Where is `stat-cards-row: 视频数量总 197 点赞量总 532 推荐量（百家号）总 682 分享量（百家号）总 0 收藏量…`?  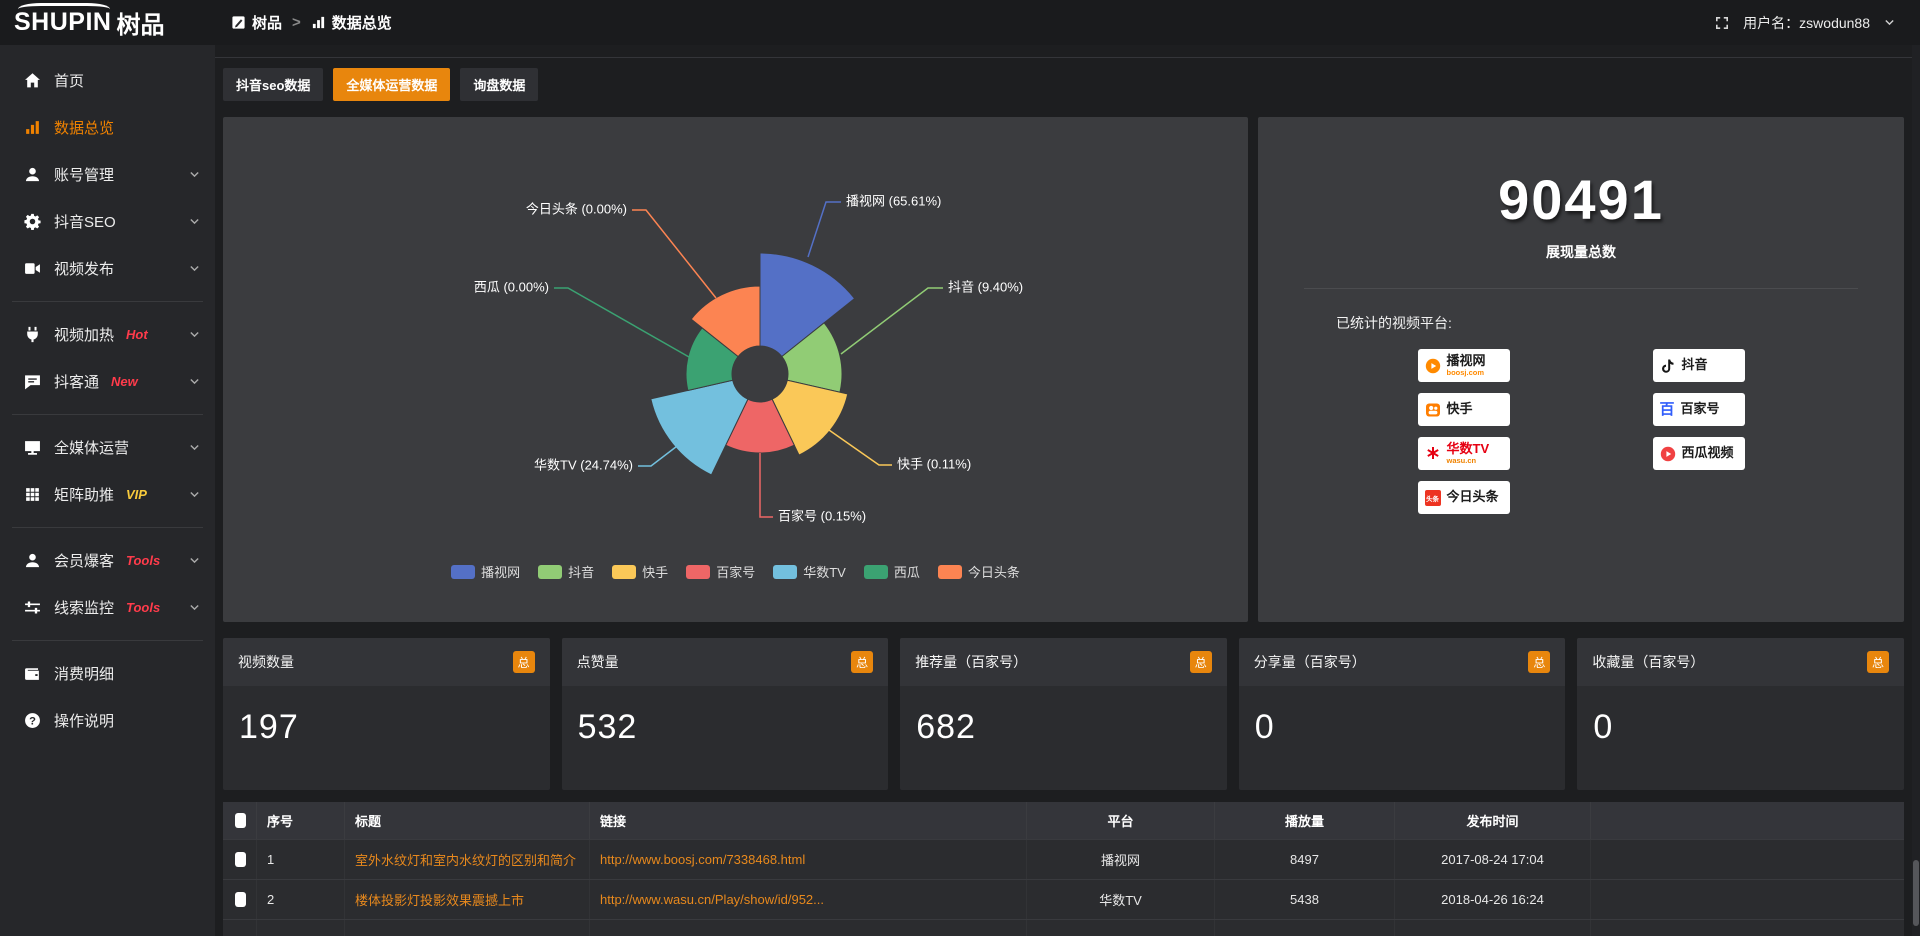 stat-cards-row: 视频数量总 197 点赞量总 532 推荐量（百家号）总 682 分享量（百家号）总 0 收藏量… is located at coordinates (1063, 714).